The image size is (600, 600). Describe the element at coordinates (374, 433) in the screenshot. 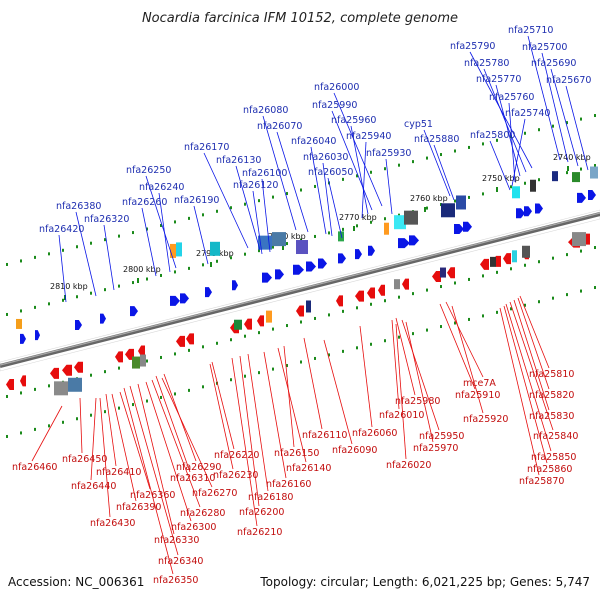

I see `gene-label-nfa26060: nfa26060` at that location.